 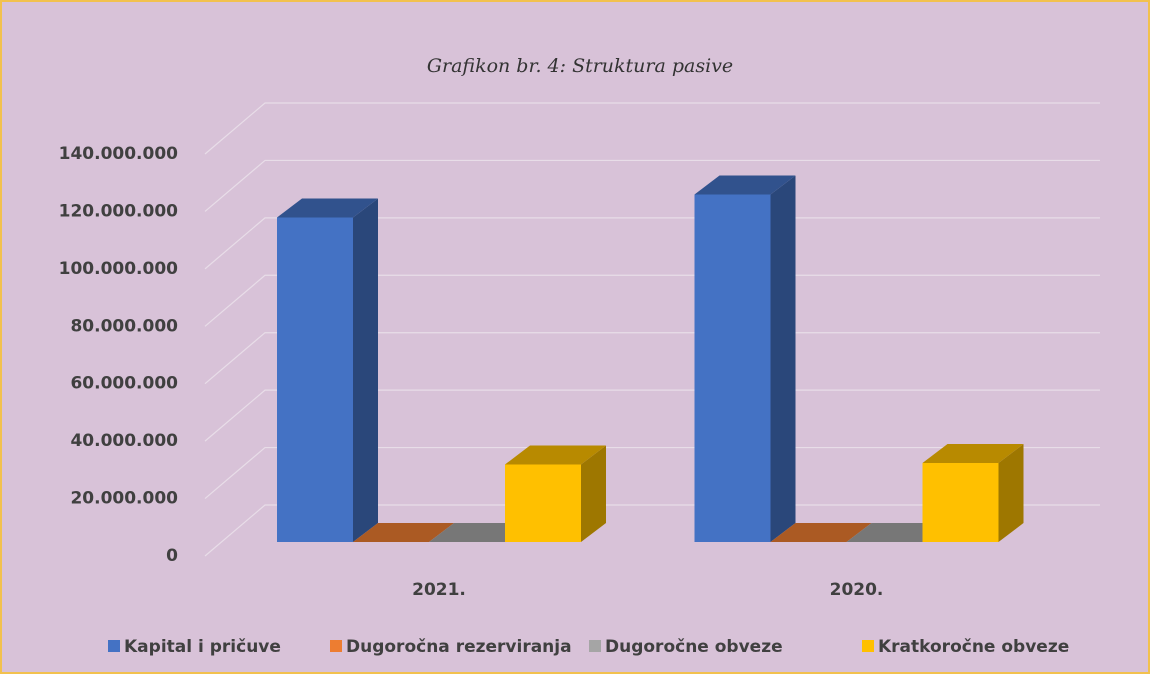 I want to click on chart-title: Grafikon br. 4: Struktura pasive, so click(x=580, y=66).